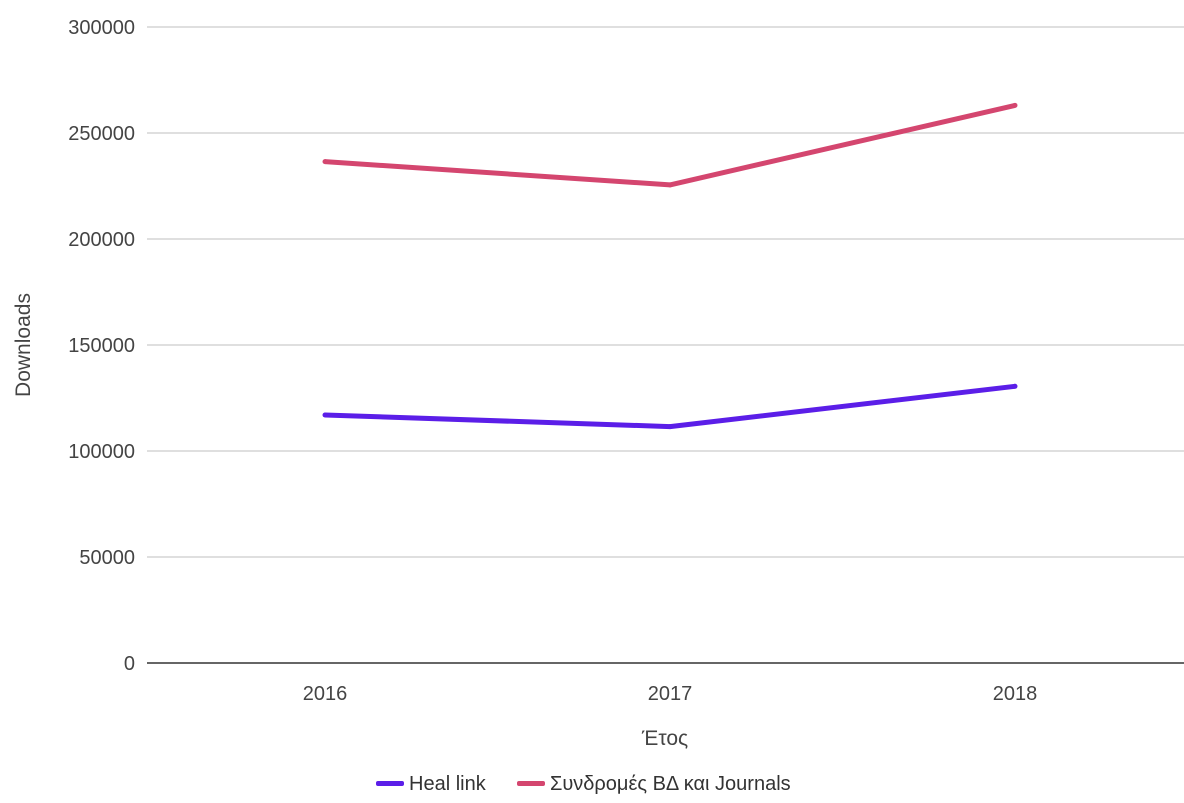 The image size is (1184, 803). Describe the element at coordinates (101, 240) in the screenshot. I see `y-tick-label: 200000` at that location.